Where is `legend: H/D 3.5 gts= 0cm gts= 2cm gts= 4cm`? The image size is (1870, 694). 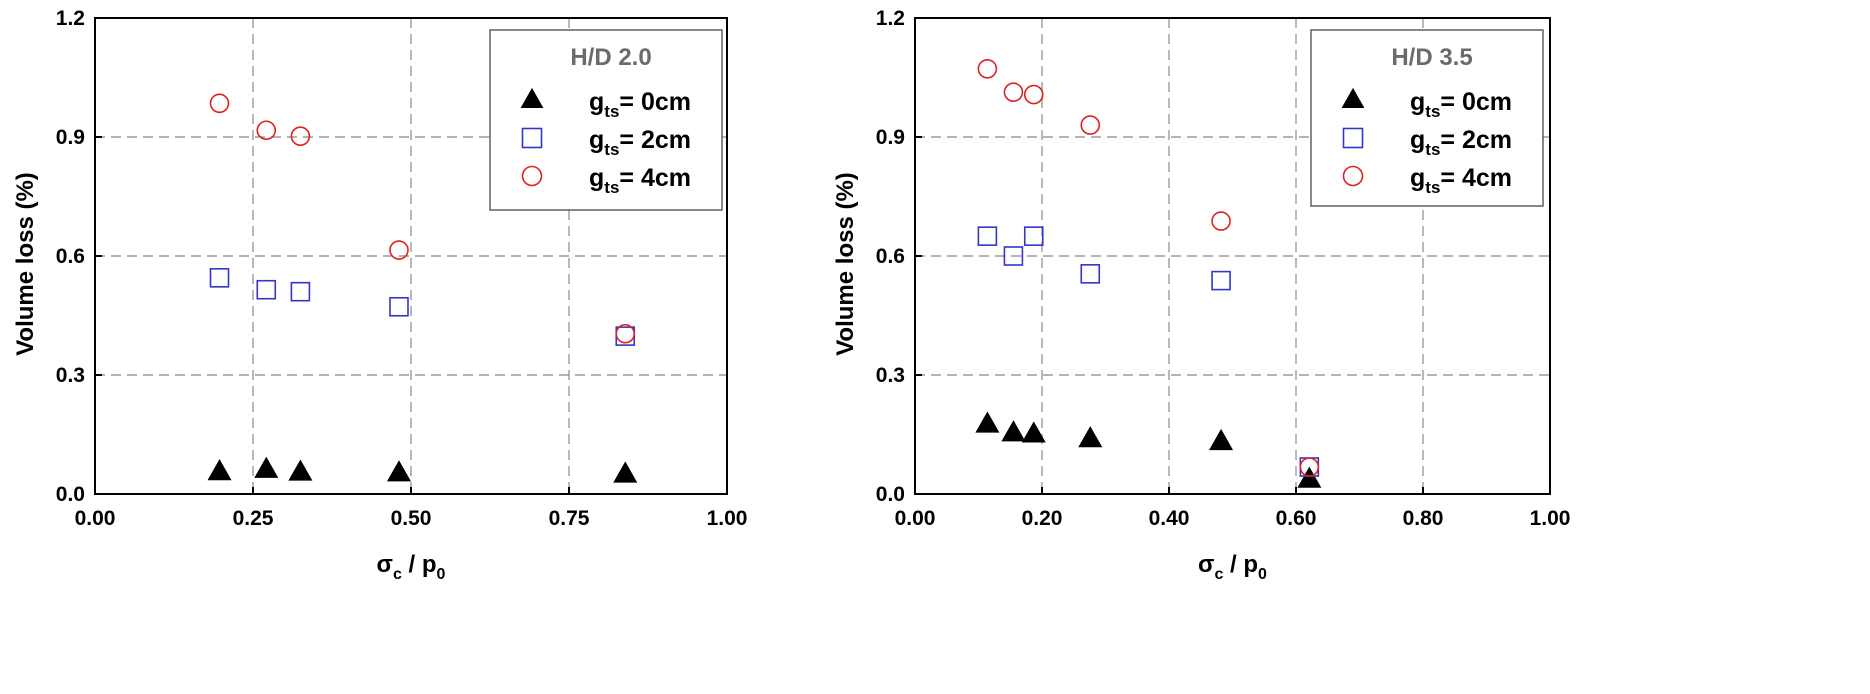
legend: H/D 3.5 gts= 0cm gts= 2cm gts= 4cm is located at coordinates (1427, 118).